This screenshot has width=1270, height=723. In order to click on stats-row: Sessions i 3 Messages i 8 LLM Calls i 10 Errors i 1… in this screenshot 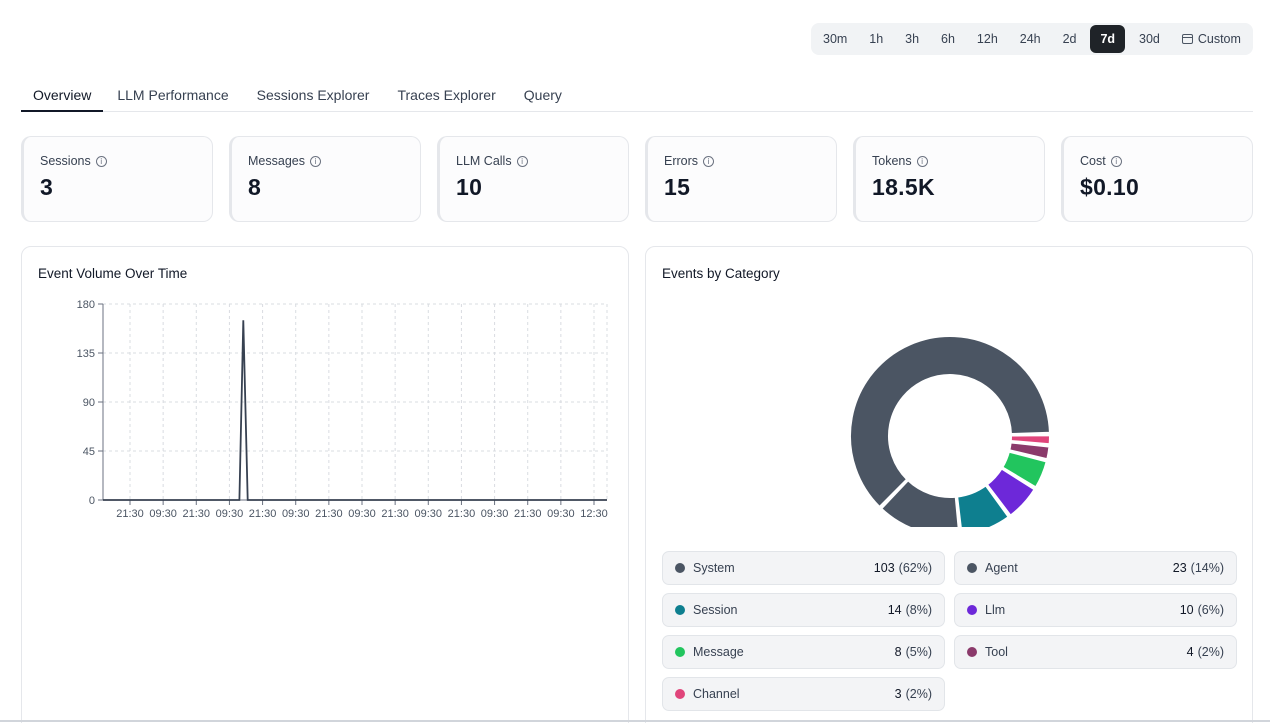, I will do `click(637, 179)`.